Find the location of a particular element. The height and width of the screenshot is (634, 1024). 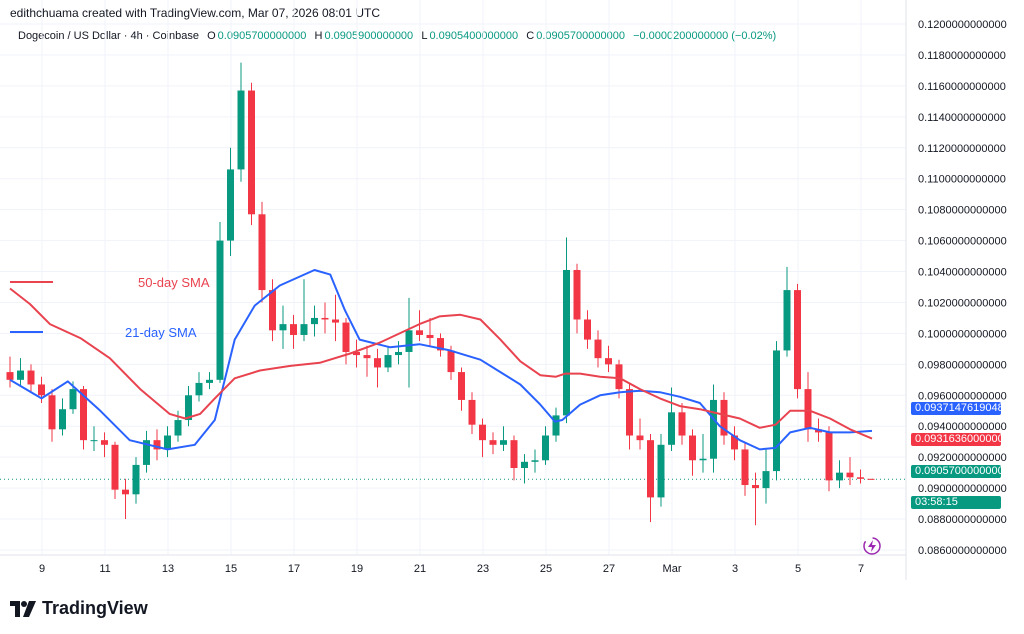

x-tick-label: 23 is located at coordinates (483, 569).